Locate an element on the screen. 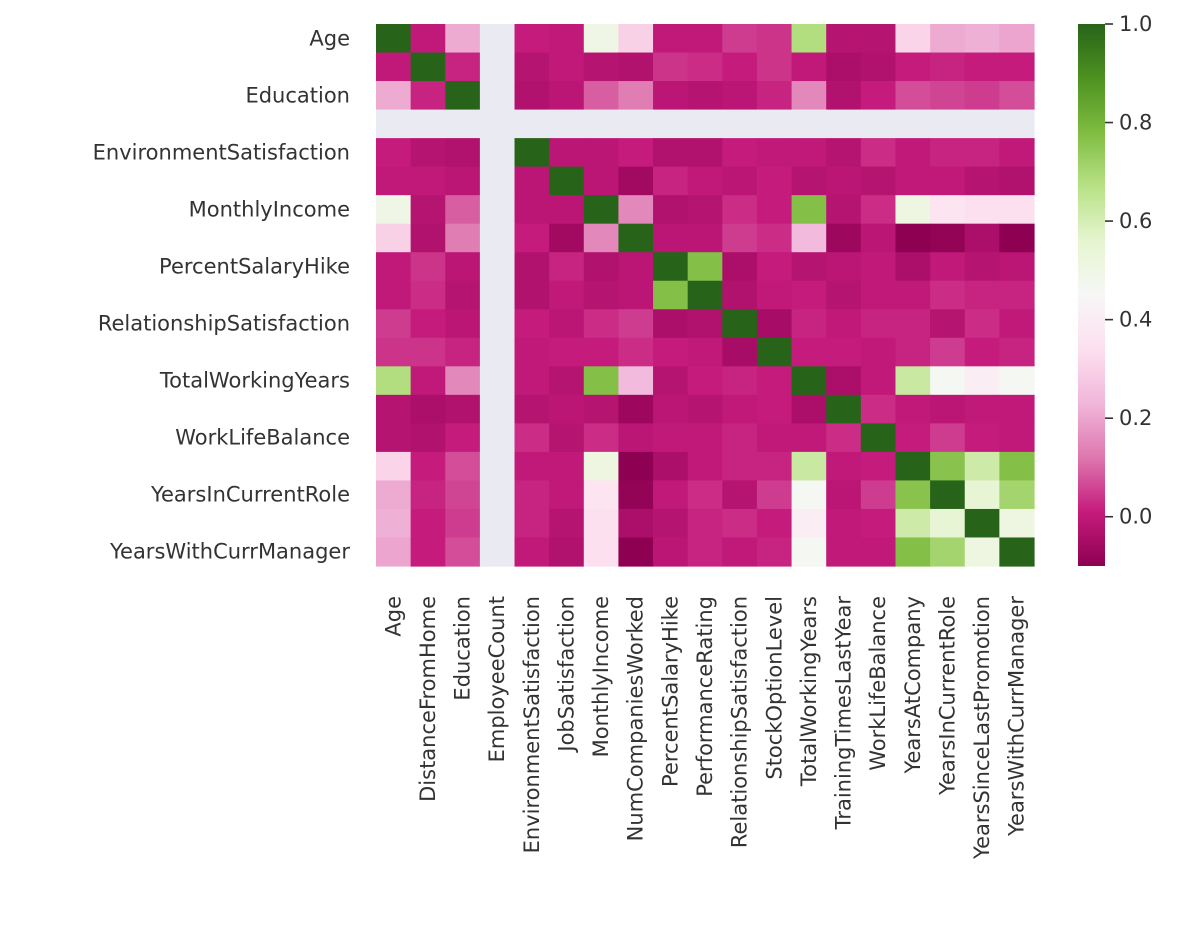 The height and width of the screenshot is (946, 1182). x-tick-label: Education is located at coordinates (463, 648).